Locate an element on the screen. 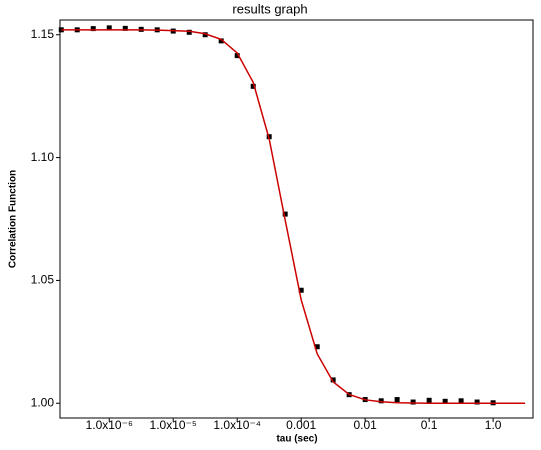 Image resolution: width=541 pixels, height=450 pixels. y-tick-label: 1.10 is located at coordinates (43, 157).